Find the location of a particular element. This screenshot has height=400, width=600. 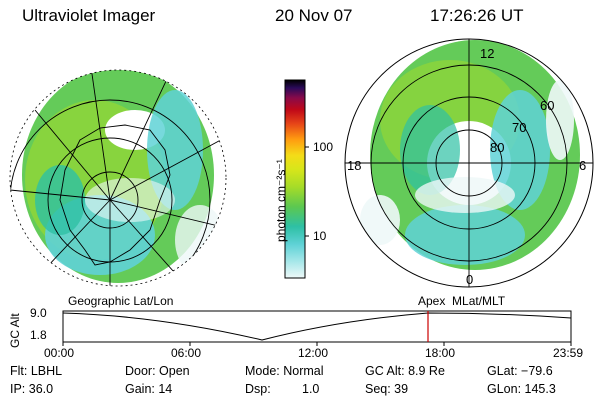

time-tick-1800: 18:00 is located at coordinates (440, 353).